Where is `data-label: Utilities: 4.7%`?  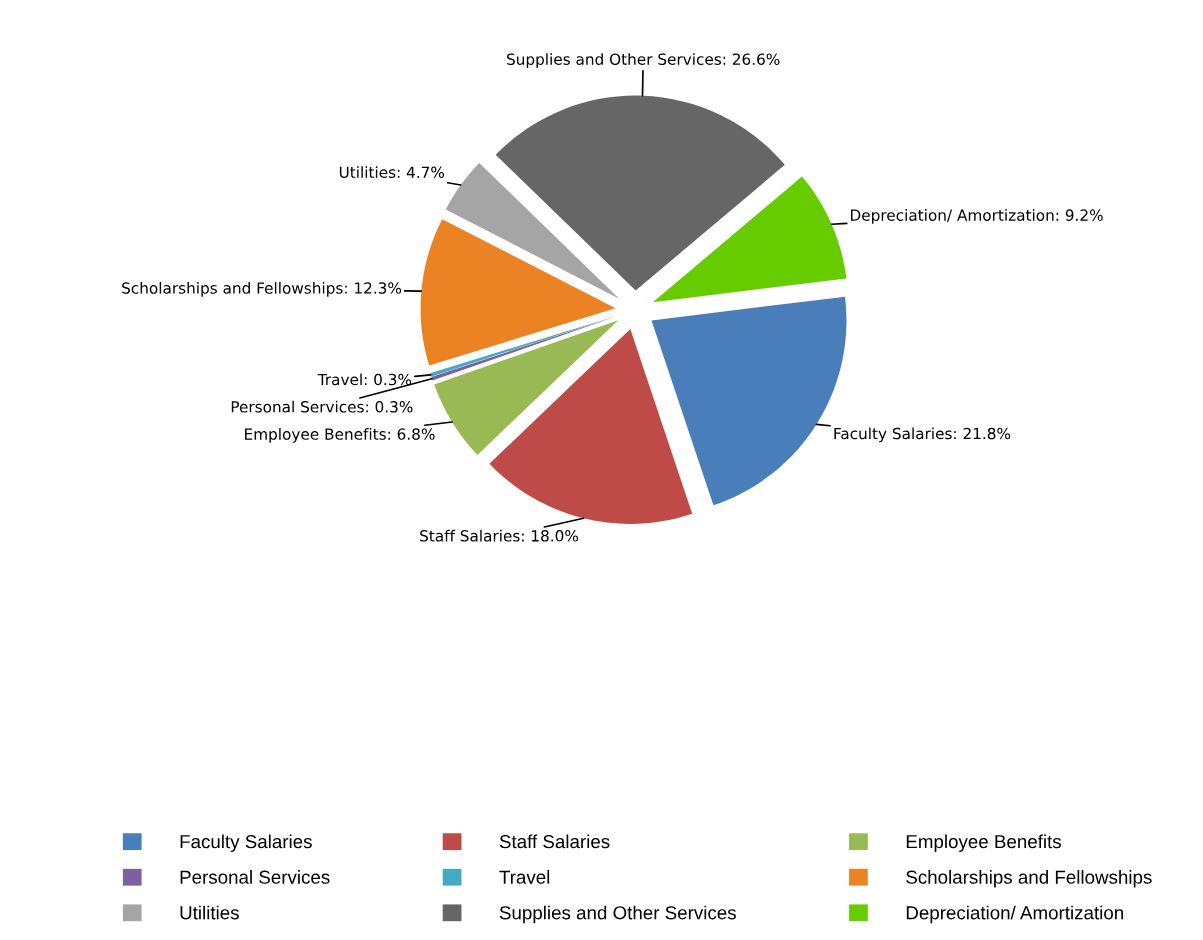
data-label: Utilities: 4.7% is located at coordinates (392, 172).